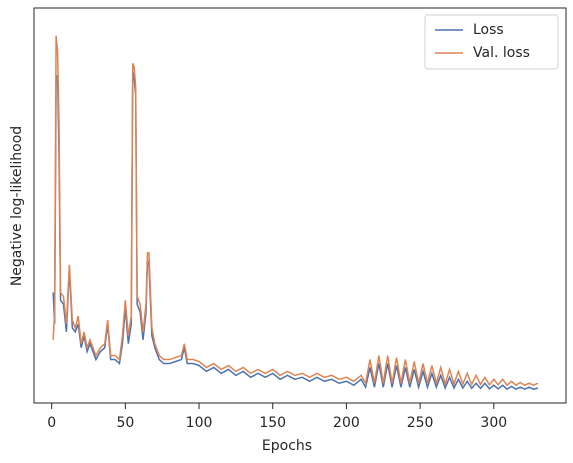  Describe the element at coordinates (125, 423) in the screenshot. I see `x-tick-label: 50` at that location.